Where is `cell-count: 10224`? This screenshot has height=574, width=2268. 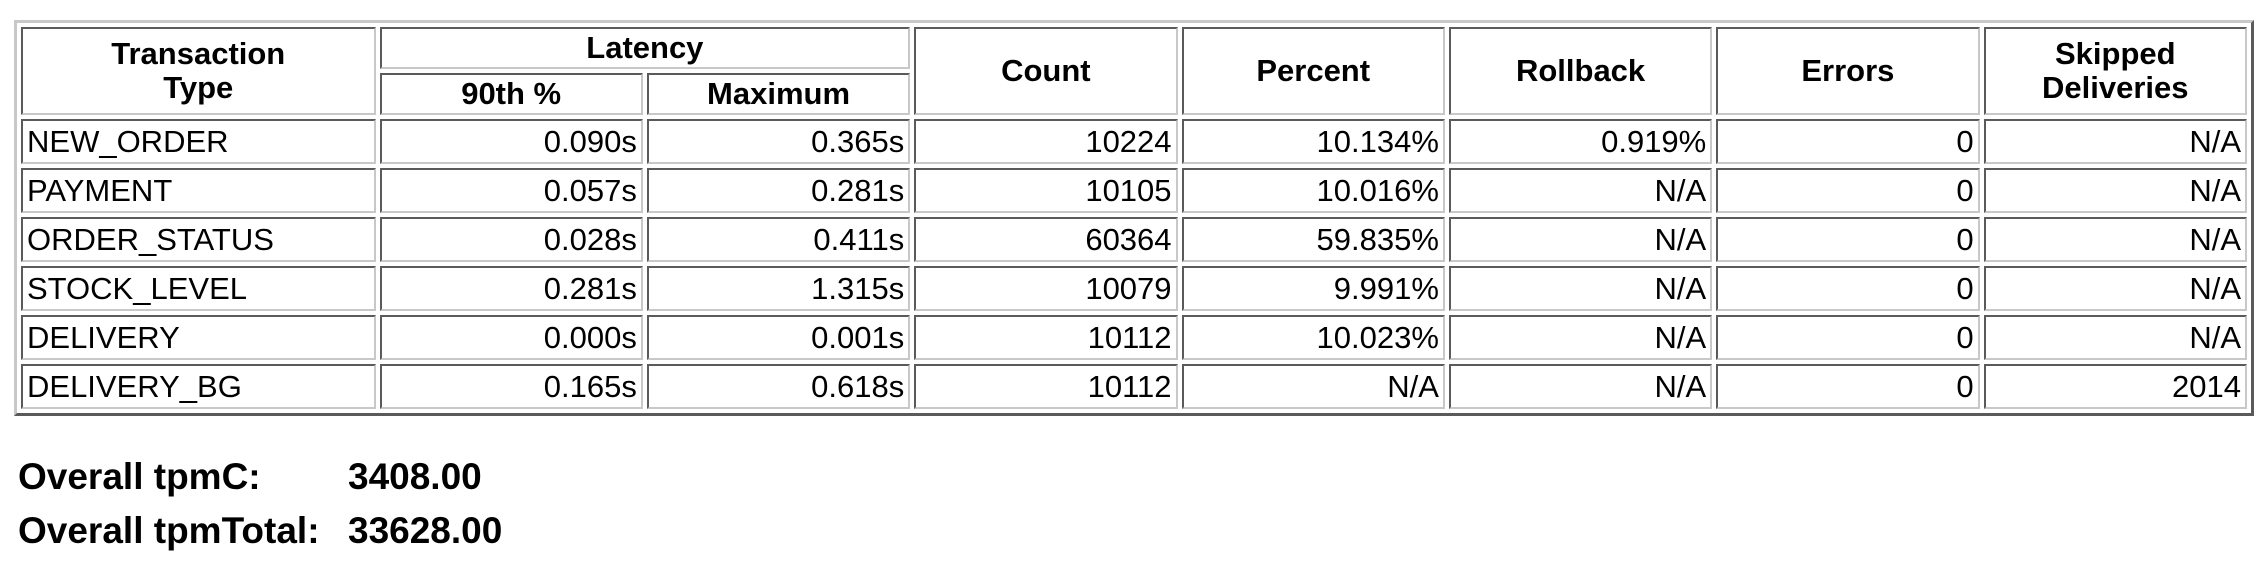 cell-count: 10224 is located at coordinates (1046, 141).